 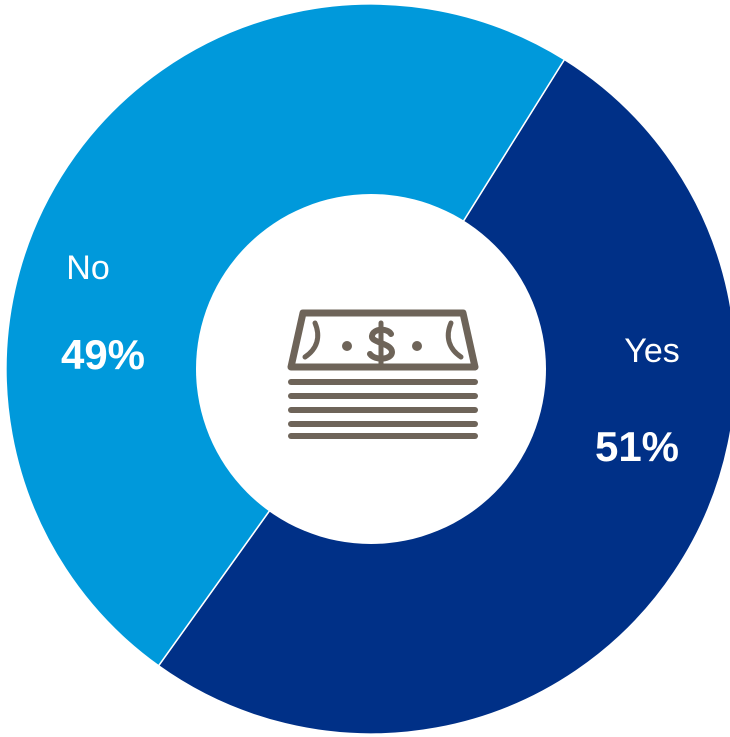 What do you see at coordinates (651, 351) in the screenshot?
I see `label-yes-name: Yes` at bounding box center [651, 351].